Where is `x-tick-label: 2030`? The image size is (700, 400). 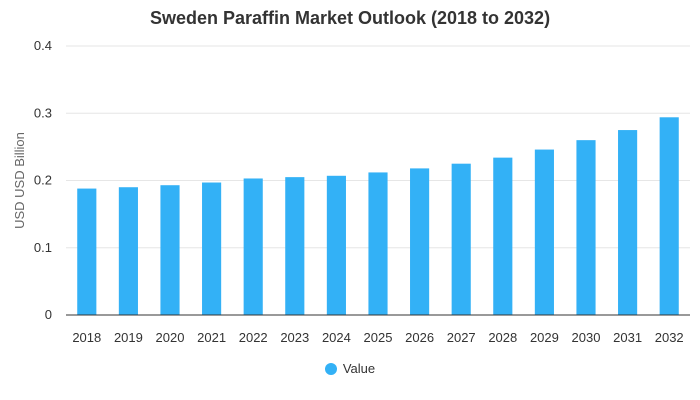
x-tick-label: 2030 is located at coordinates (586, 337).